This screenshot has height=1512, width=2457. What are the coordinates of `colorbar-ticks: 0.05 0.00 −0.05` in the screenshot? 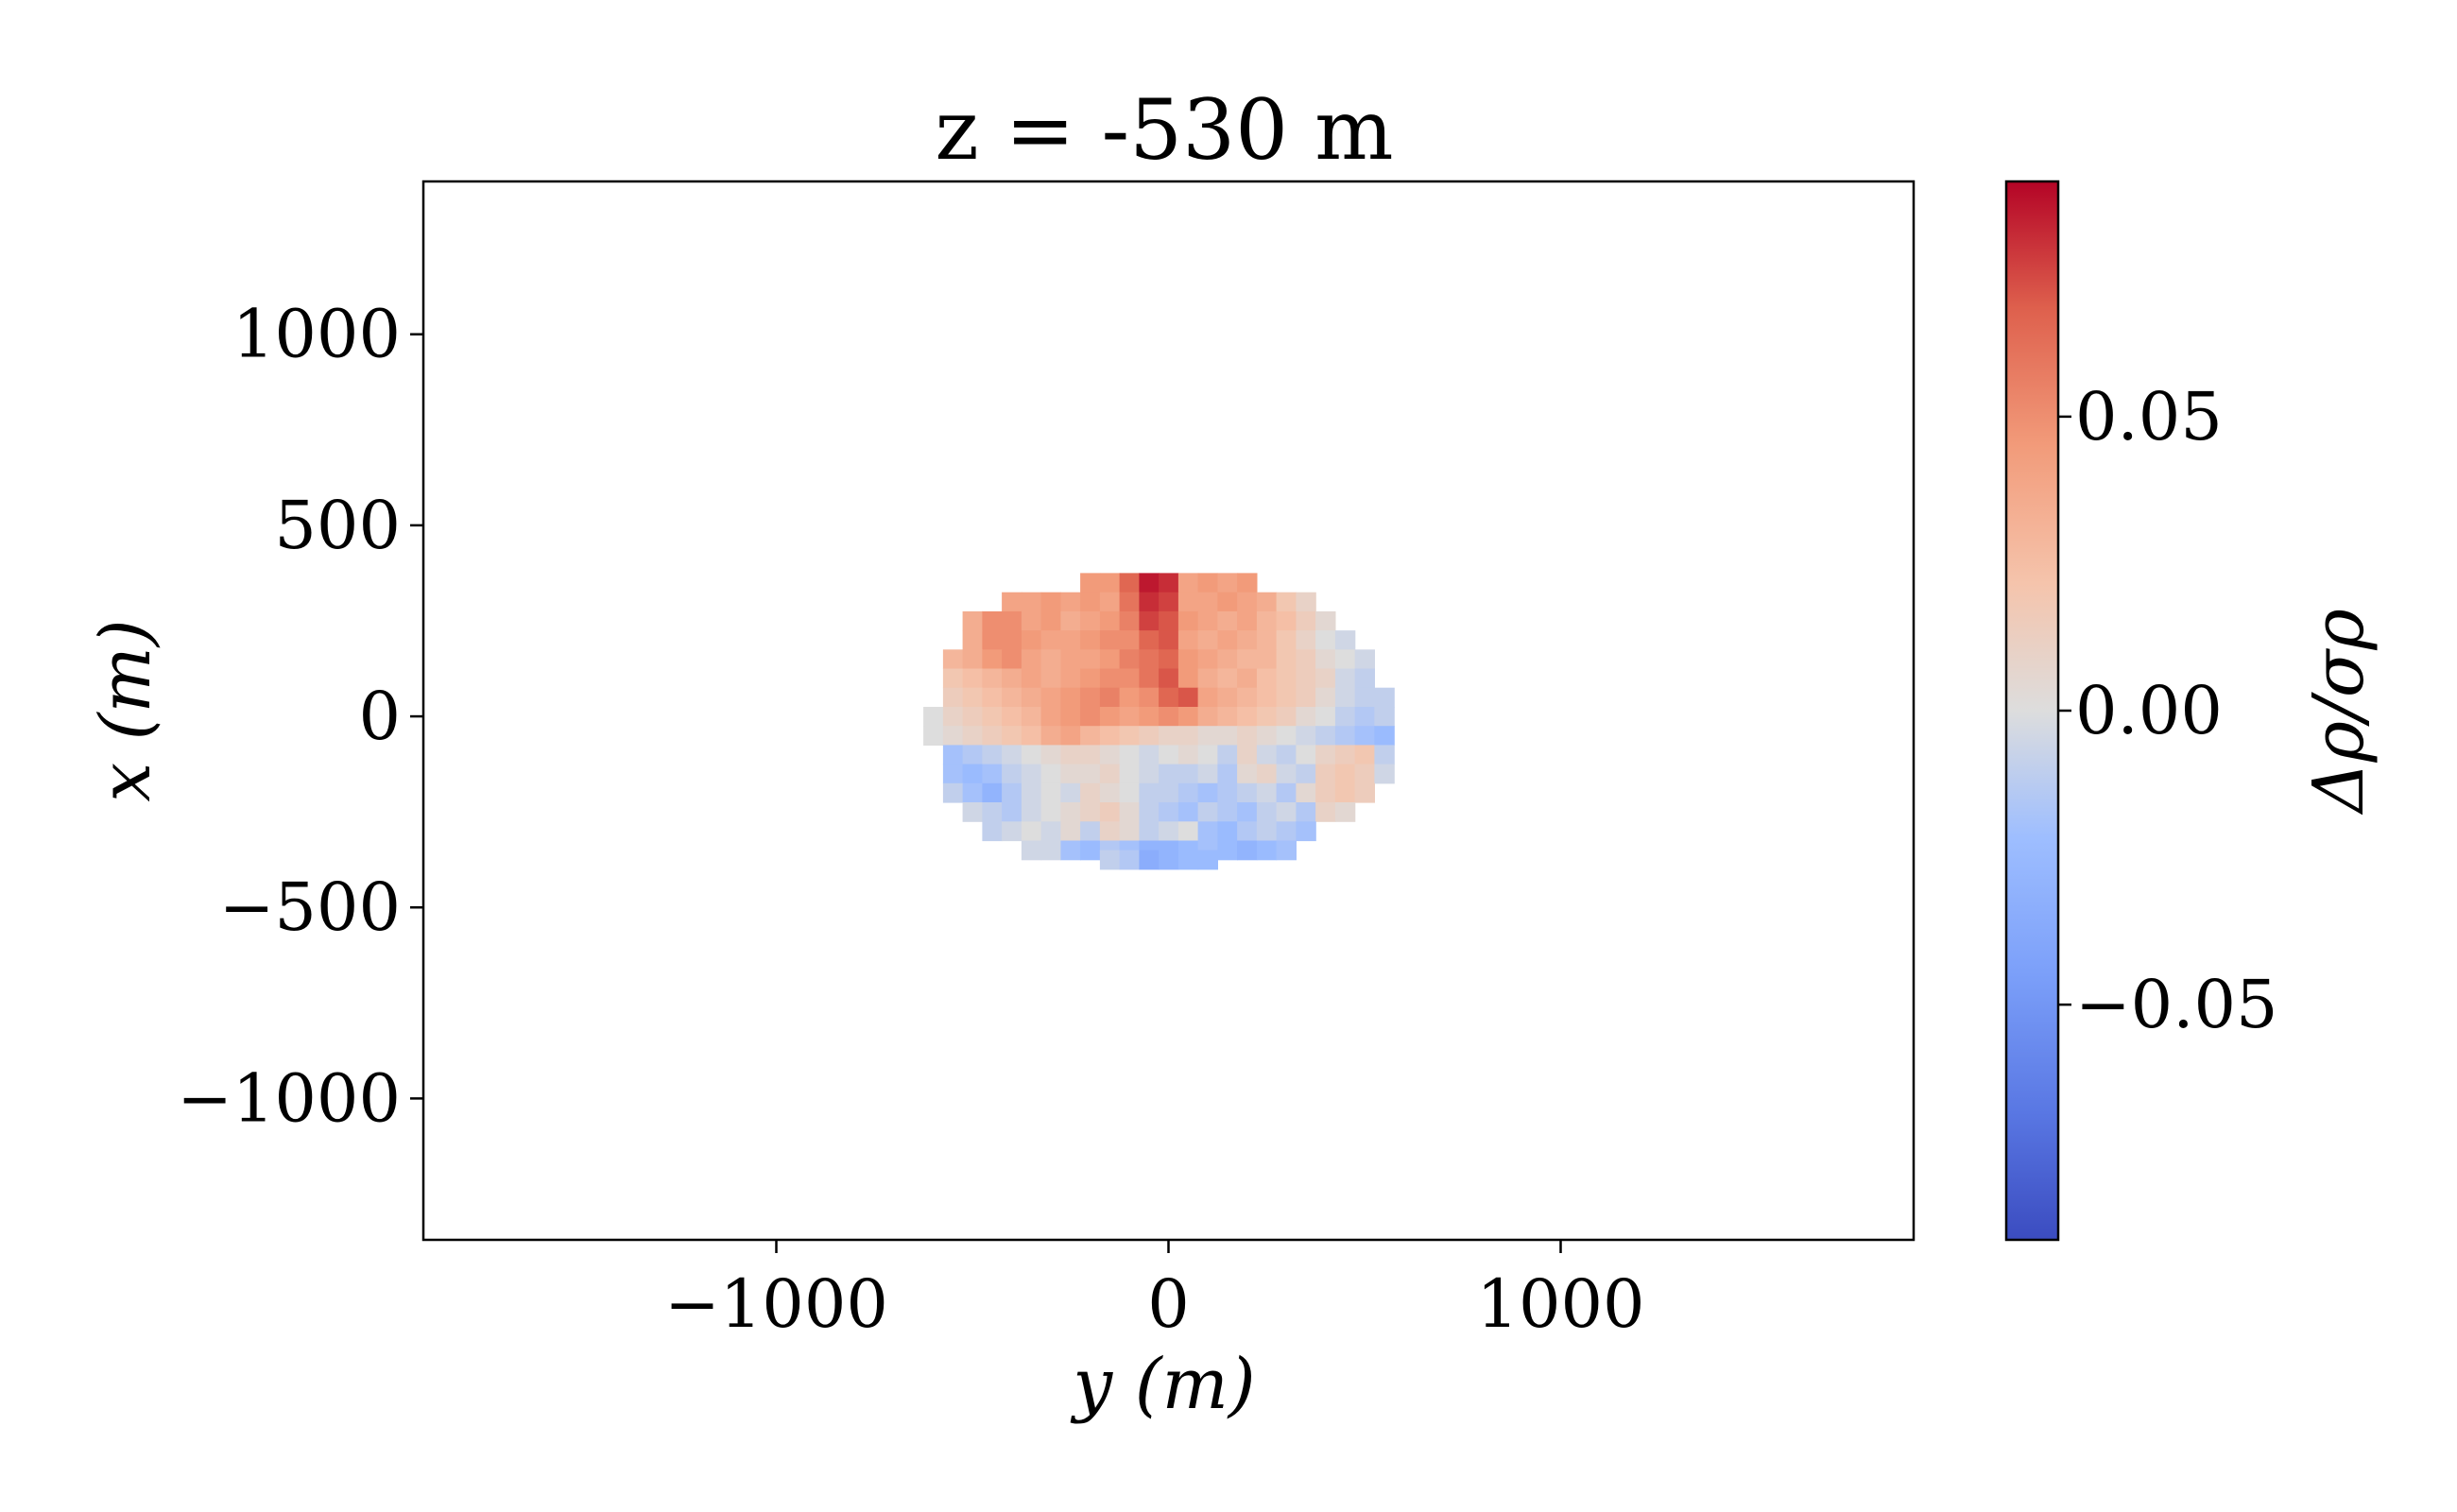 It's located at (2168, 710).